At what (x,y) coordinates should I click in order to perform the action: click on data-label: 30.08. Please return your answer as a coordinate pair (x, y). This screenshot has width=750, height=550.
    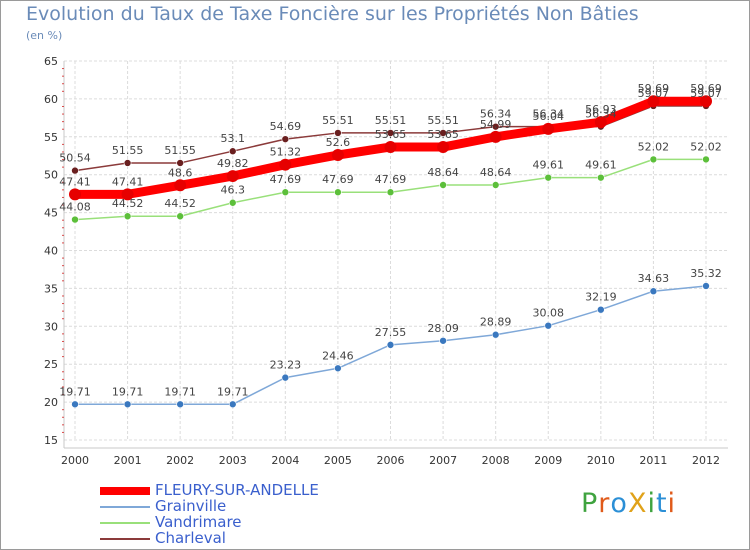
    Looking at the image, I should click on (549, 313).